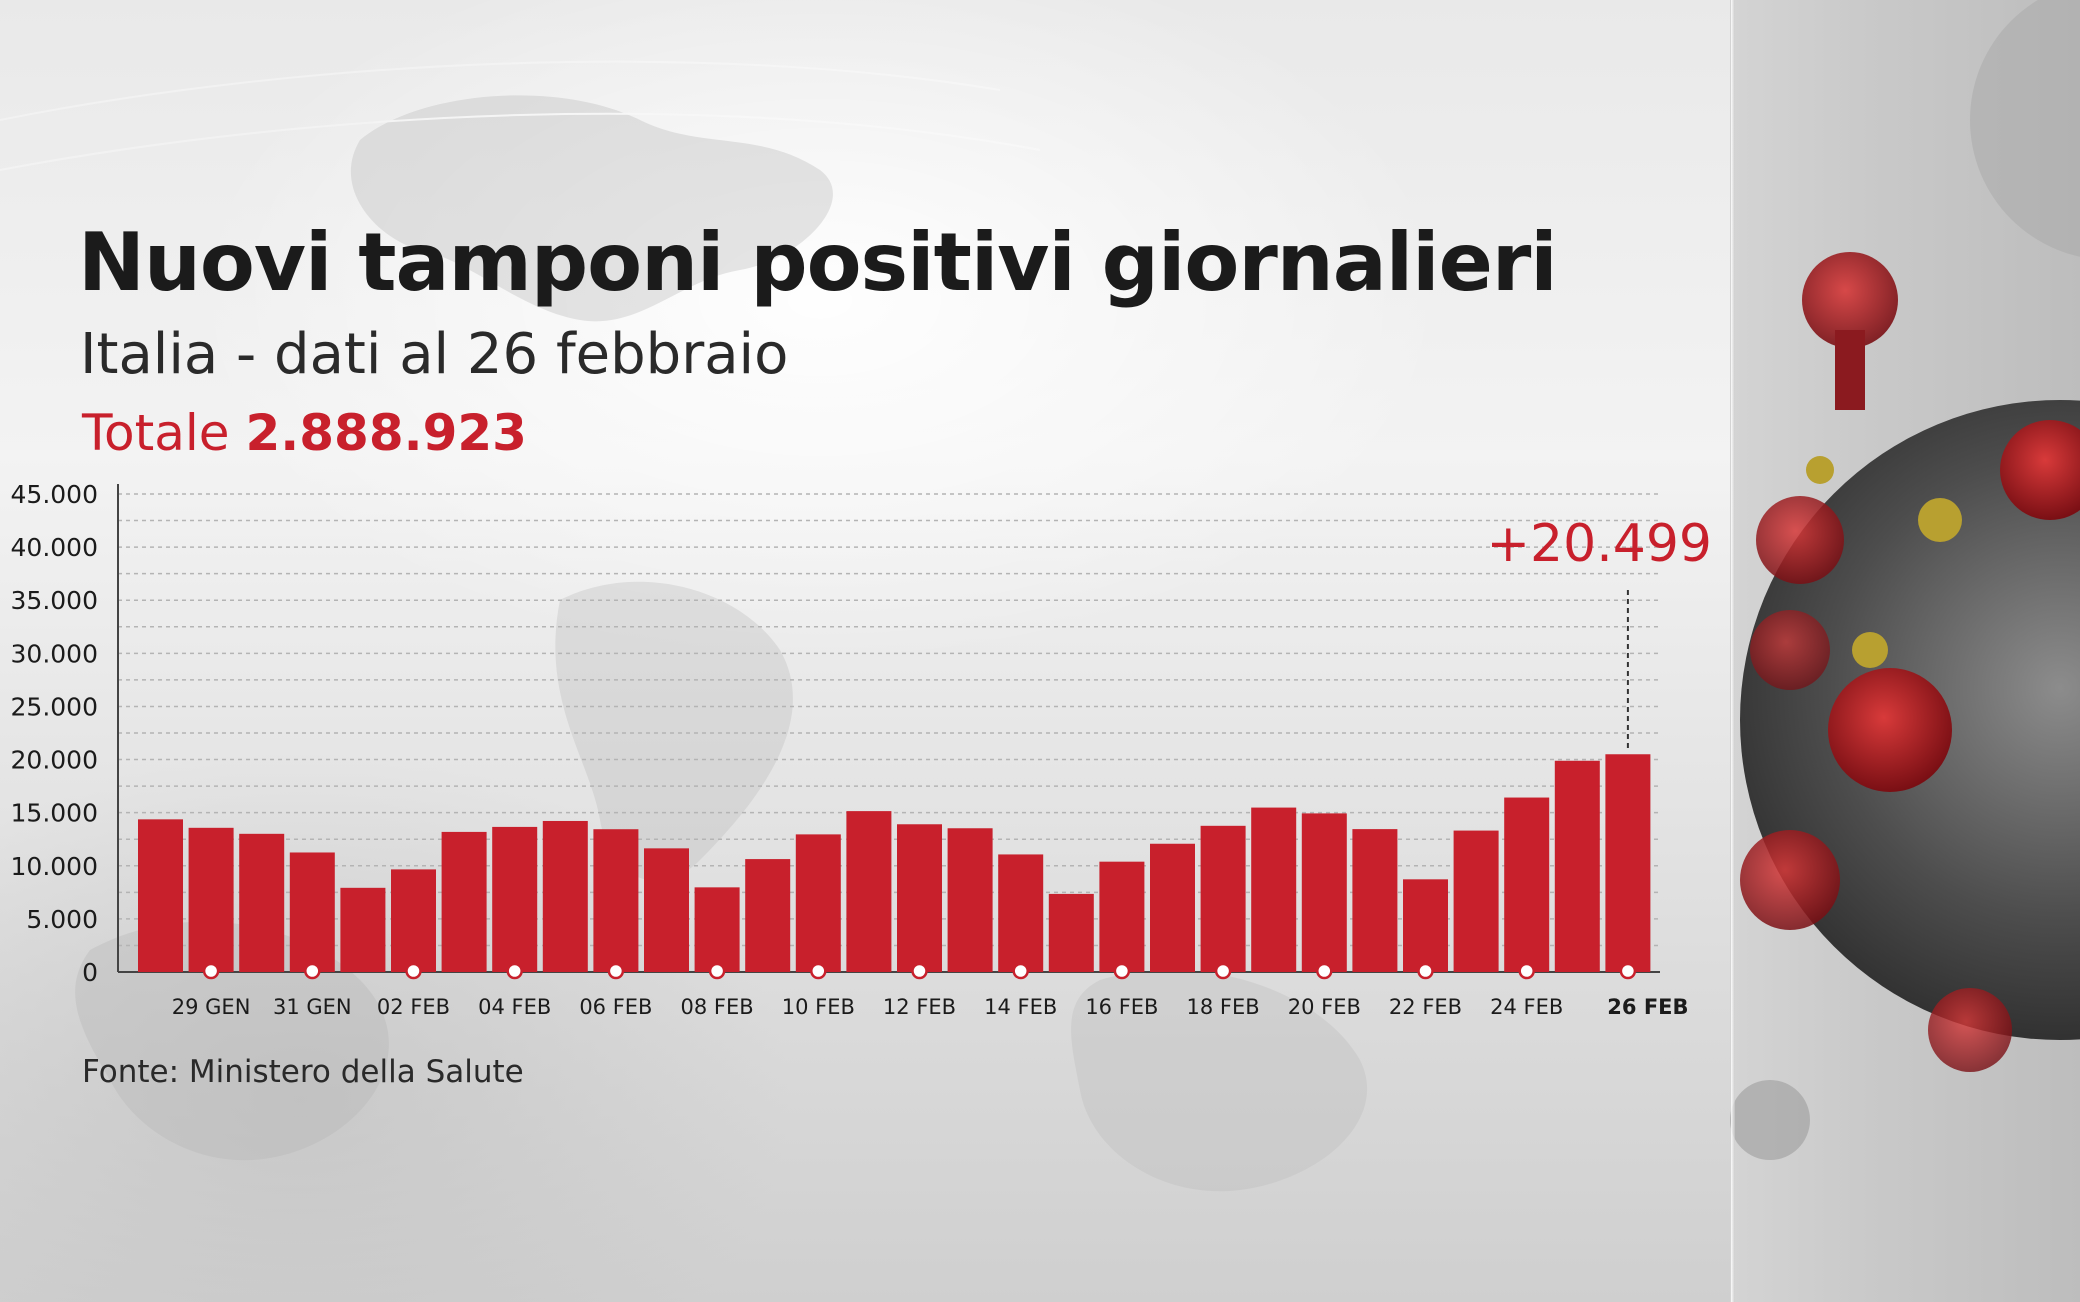  I want to click on x-tick-label: 06 FEB, so click(615, 1007).